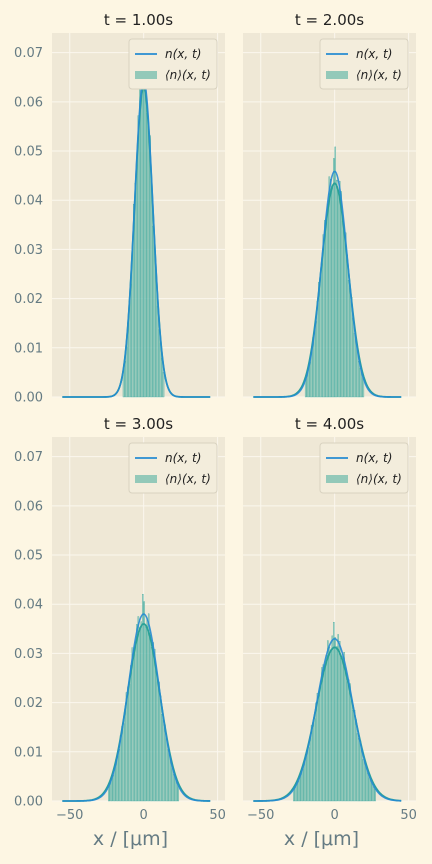 This screenshot has width=432, height=864. Describe the element at coordinates (337, 75) in the screenshot. I see `legend-bar-swatch` at that location.